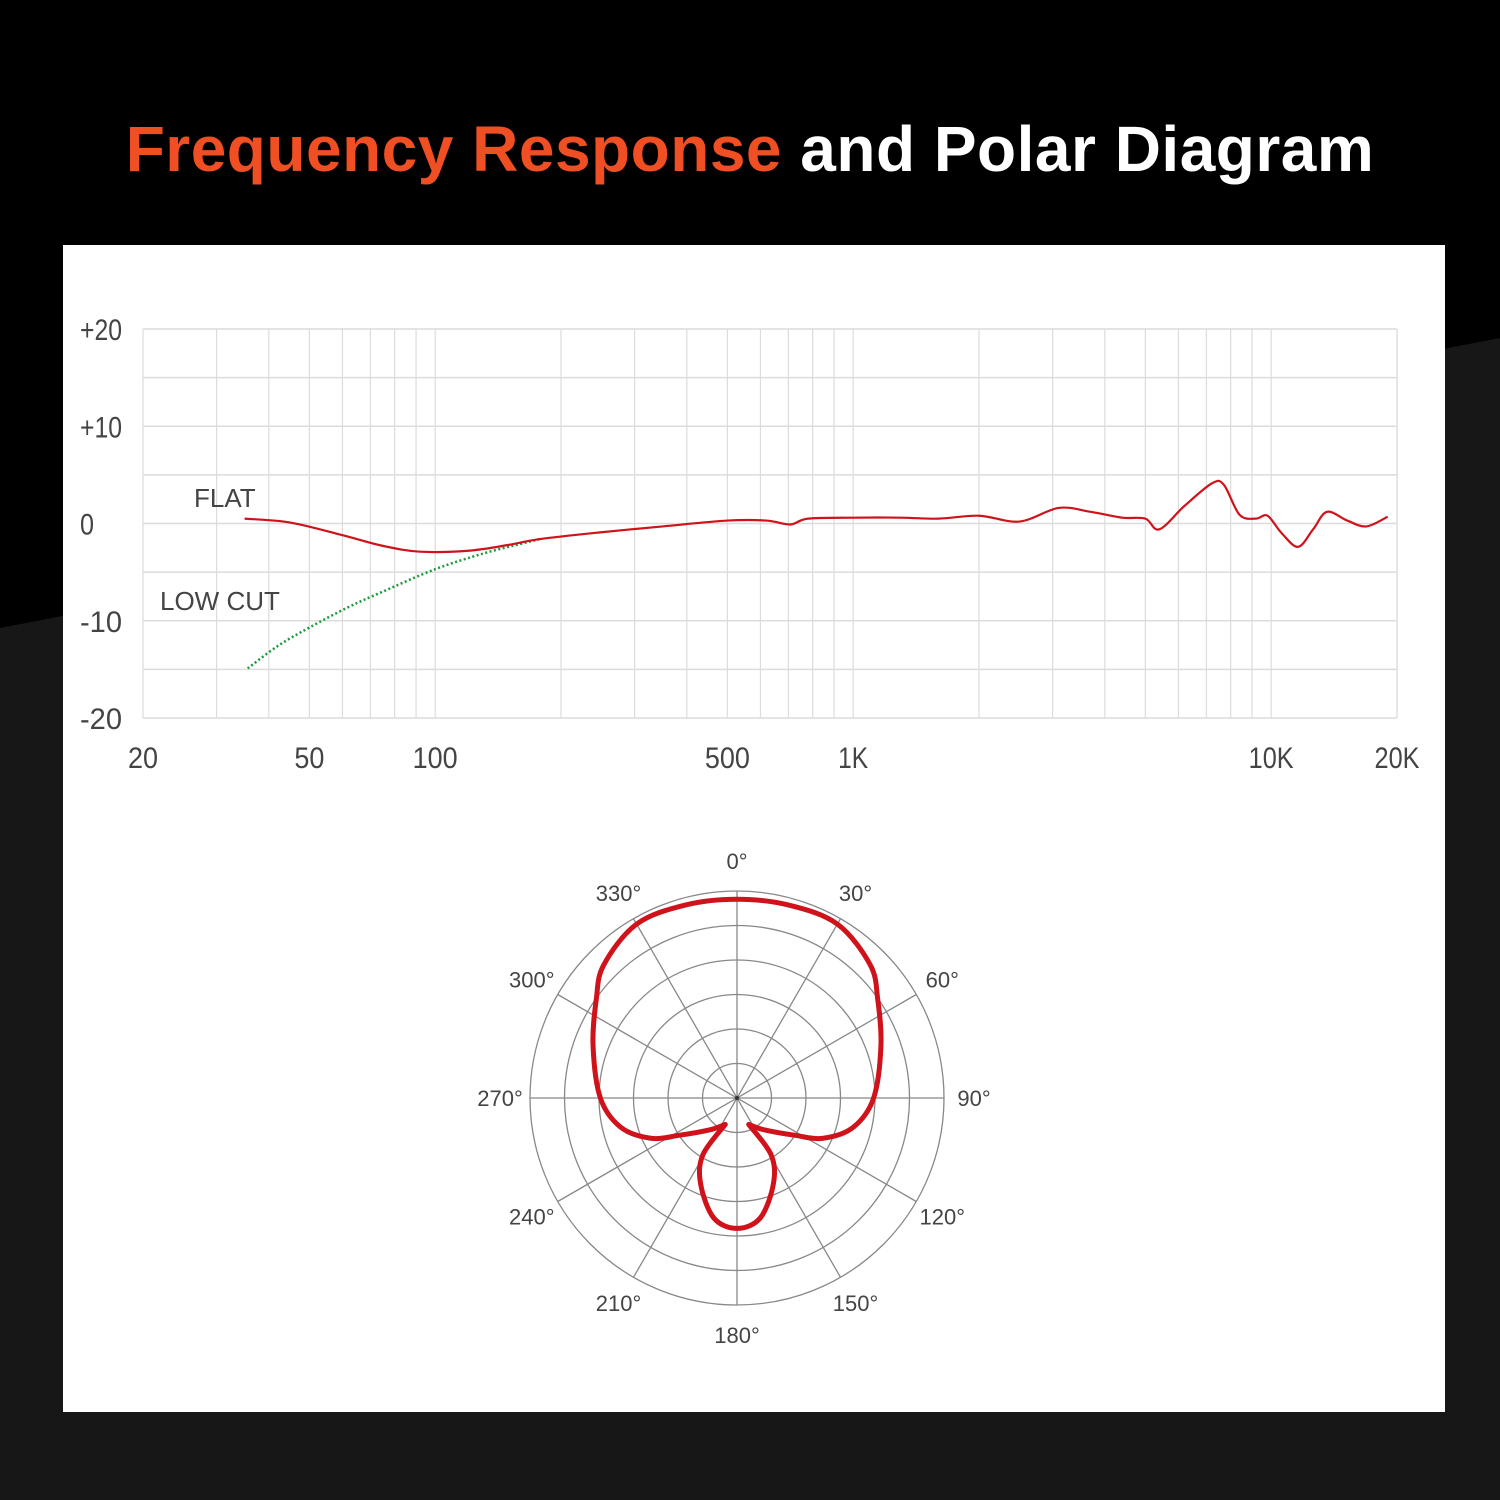  Describe the element at coordinates (816, 516) in the screenshot. I see `flat-curve` at that location.